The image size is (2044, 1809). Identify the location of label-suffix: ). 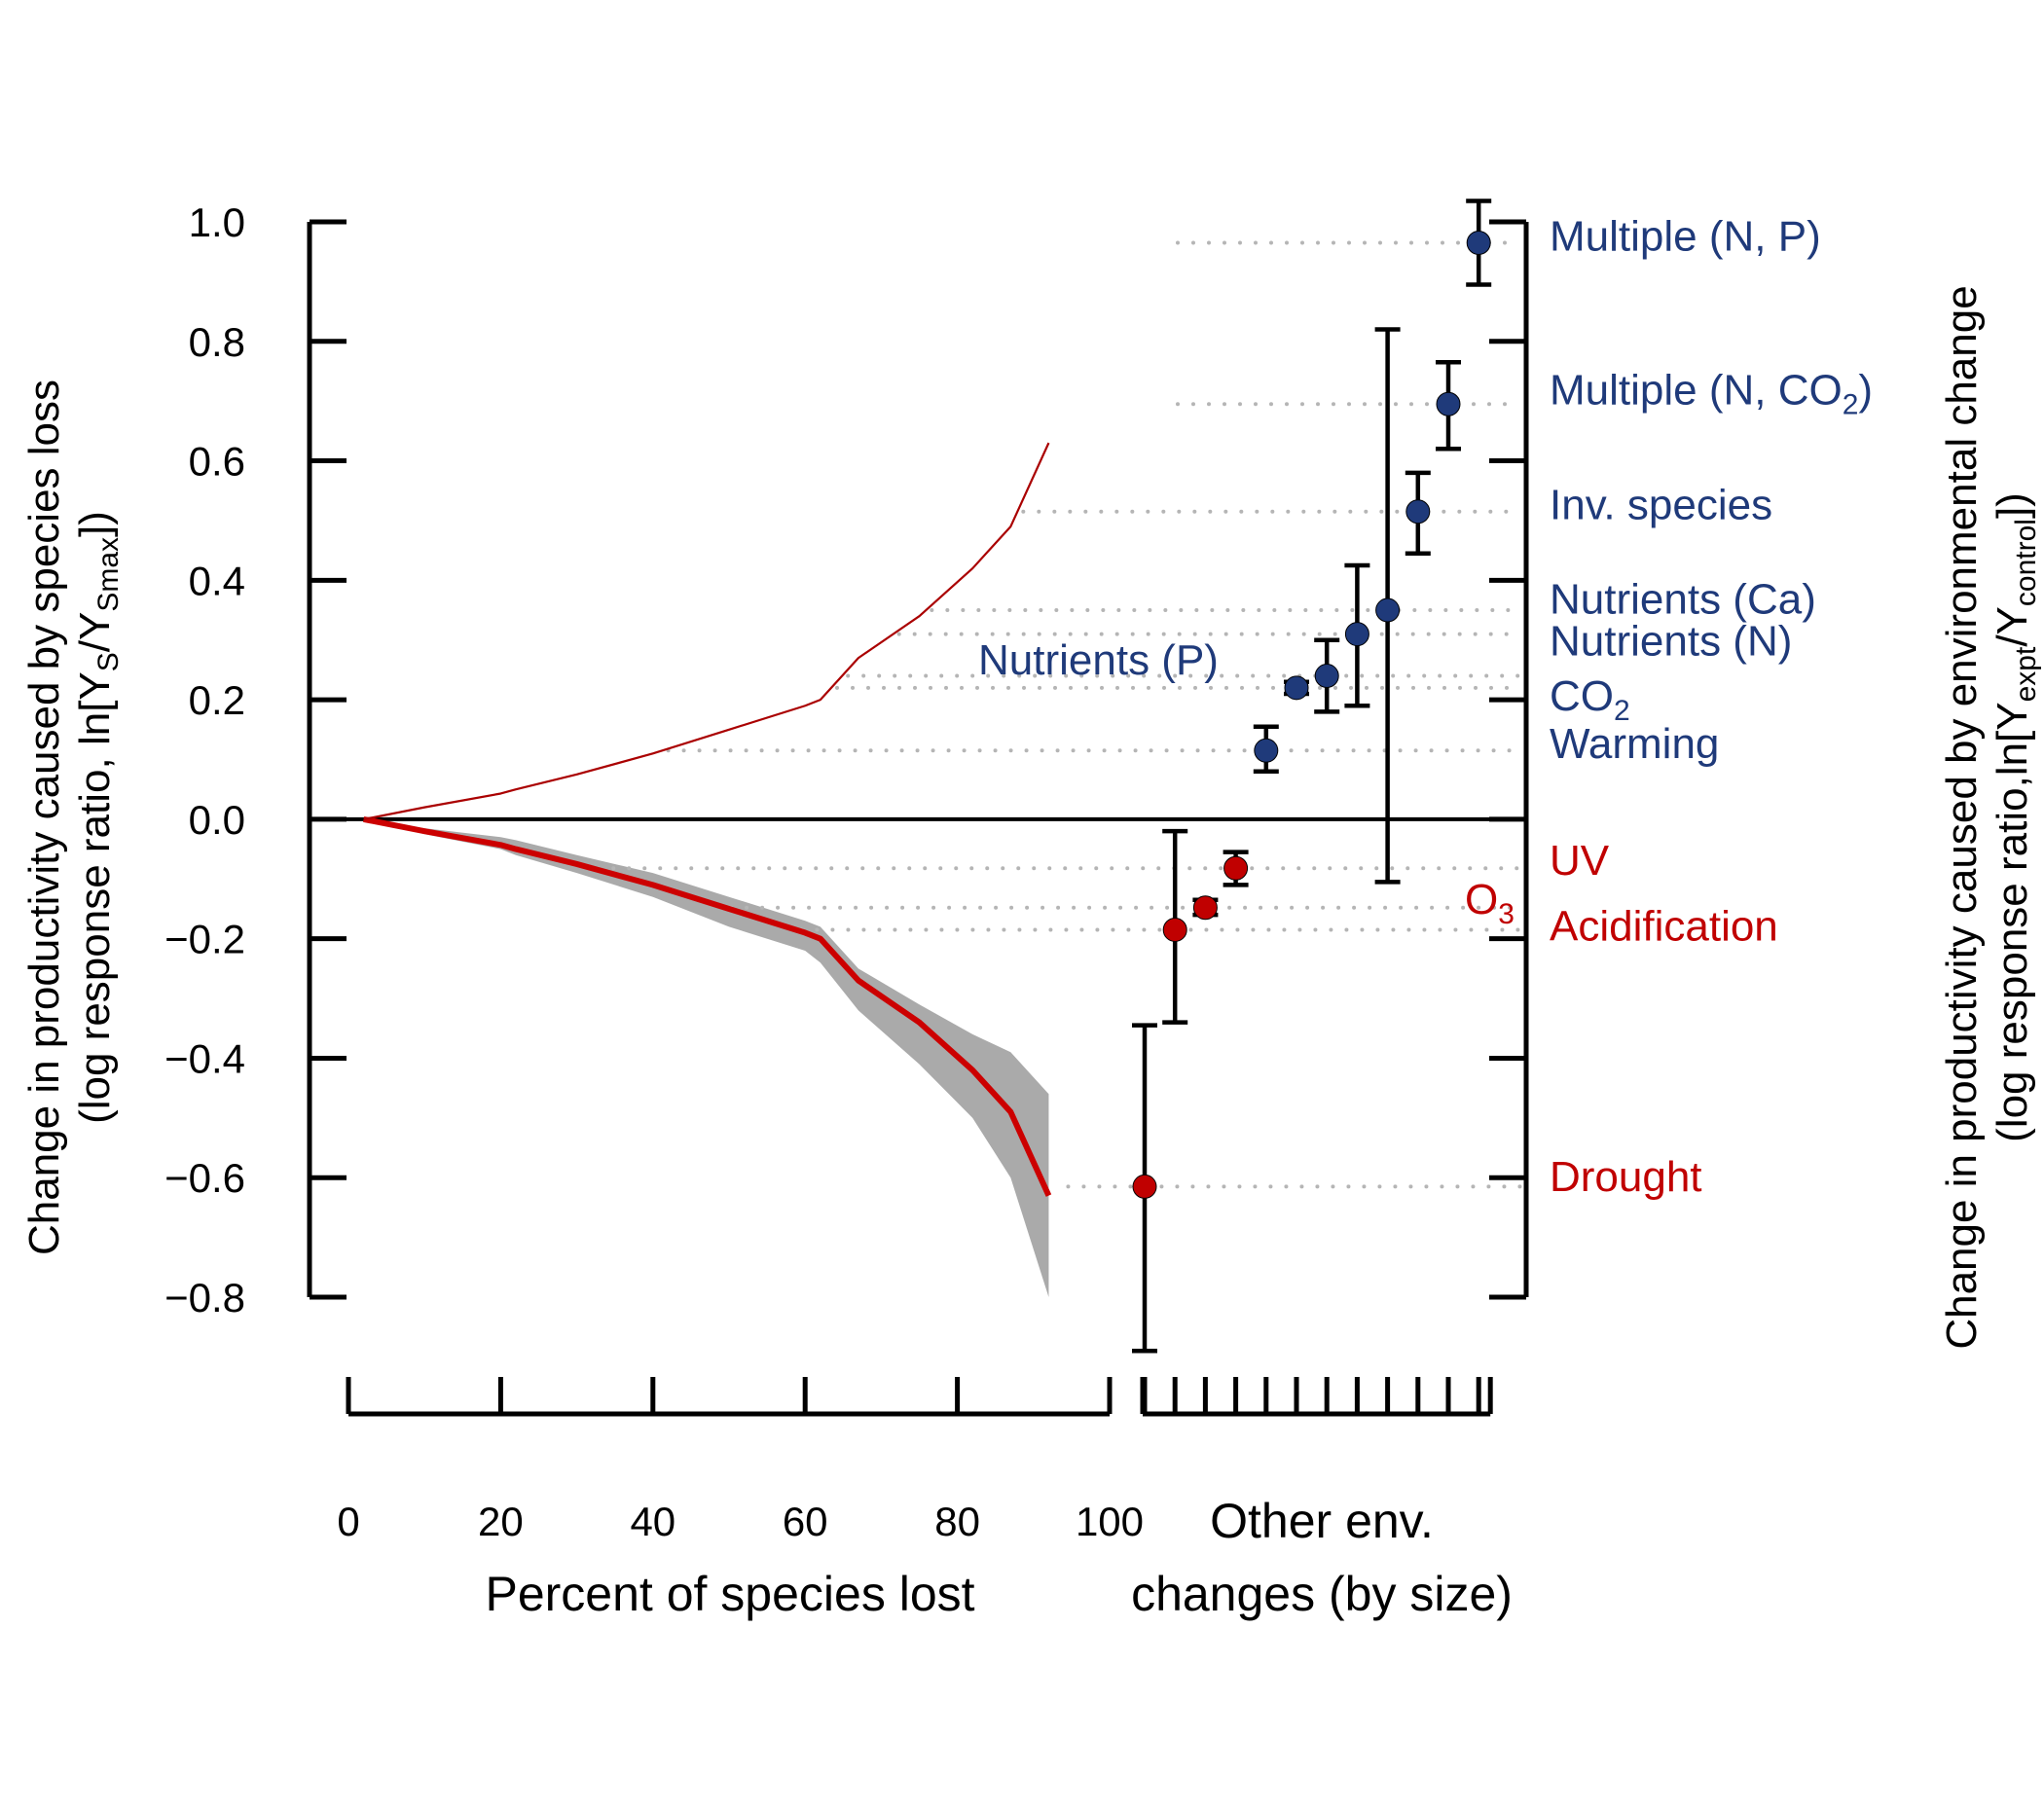
(1866, 391).